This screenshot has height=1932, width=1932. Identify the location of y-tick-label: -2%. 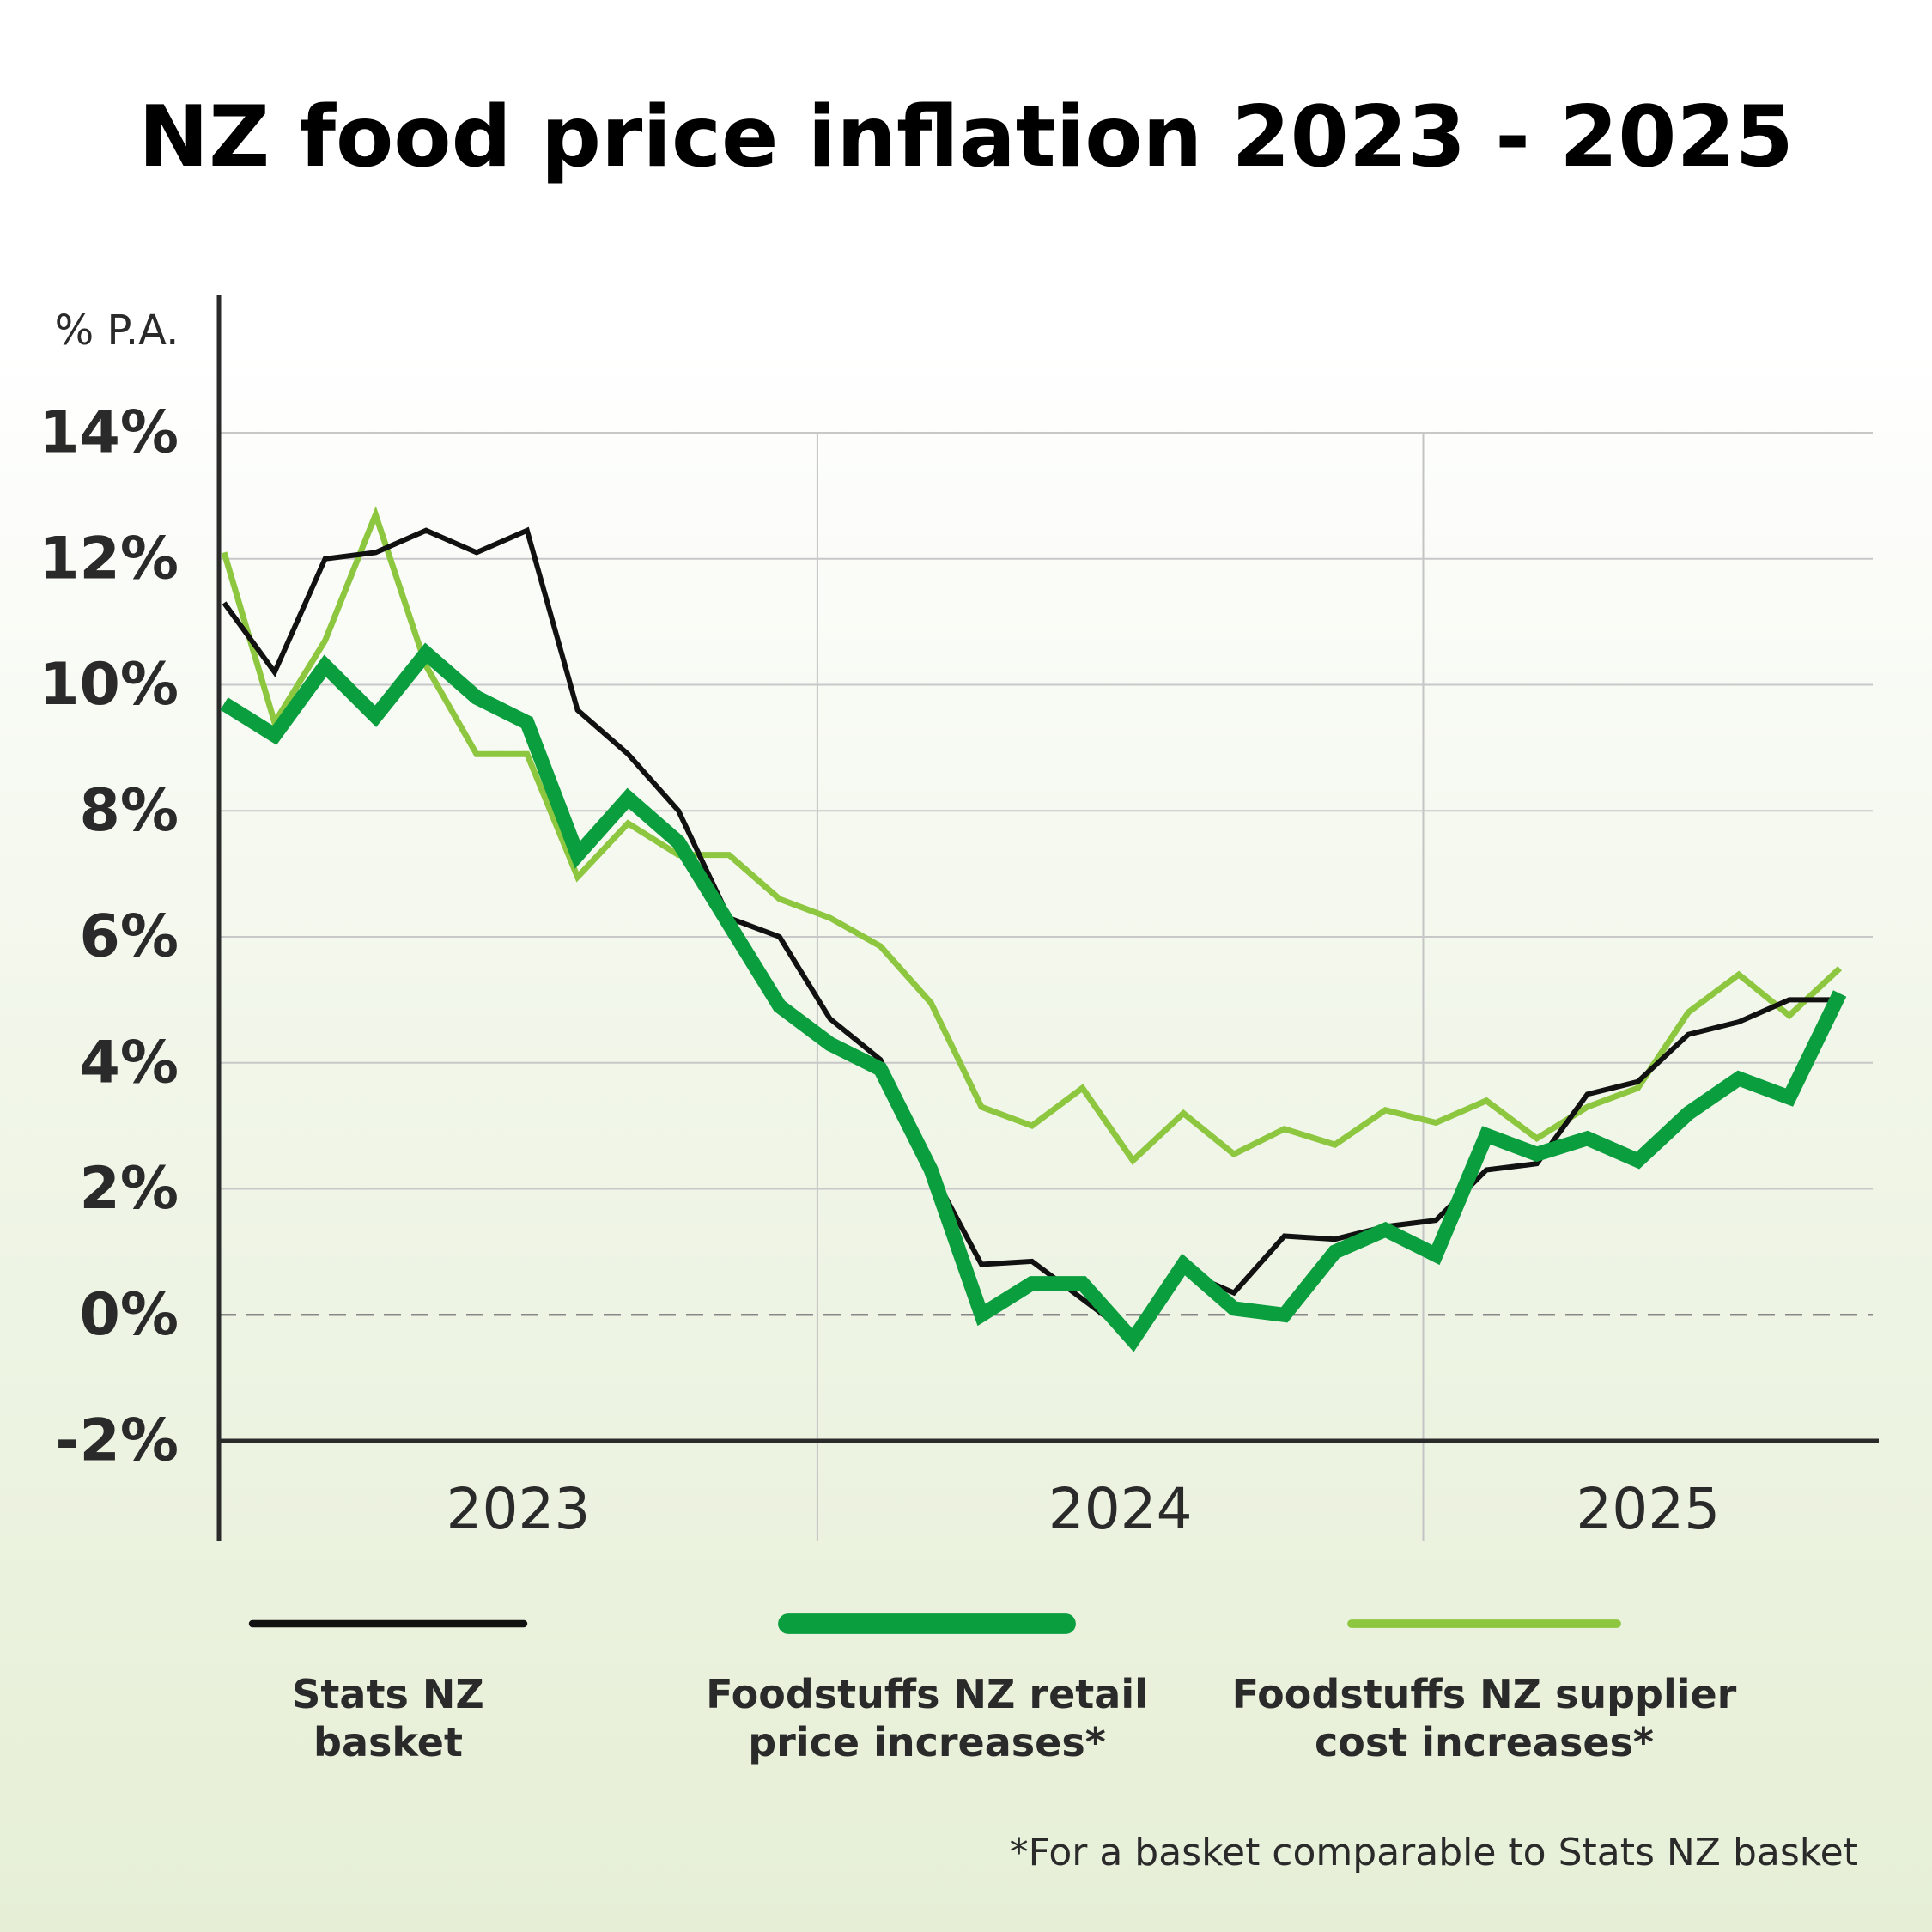
(117, 1441).